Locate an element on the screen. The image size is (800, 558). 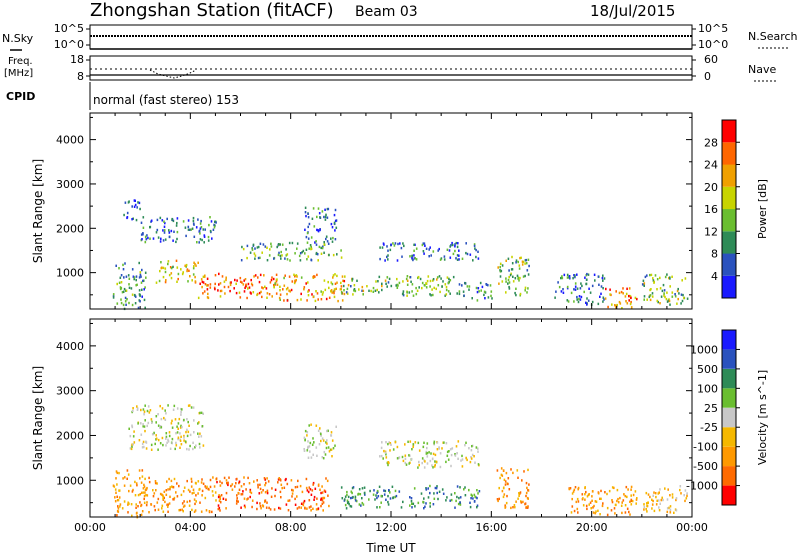
x-tick-label: 12:00 is located at coordinates (391, 527).